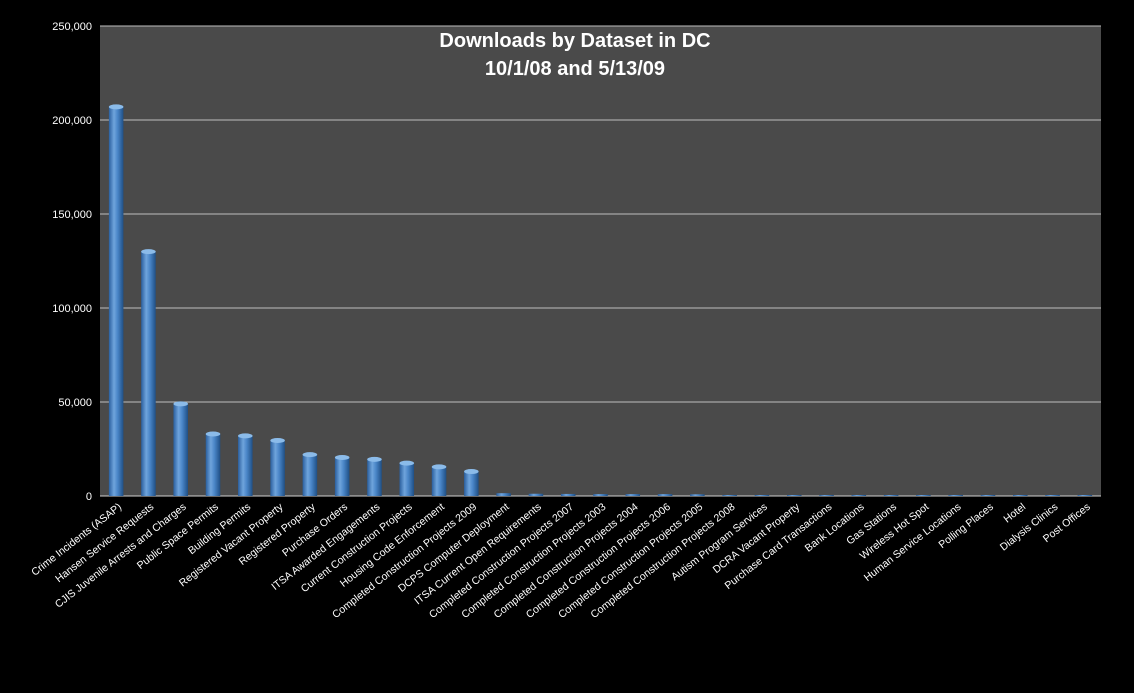 This screenshot has height=693, width=1134. What do you see at coordinates (574, 41) in the screenshot?
I see `chart-title: Downloads by Dataset in DC` at bounding box center [574, 41].